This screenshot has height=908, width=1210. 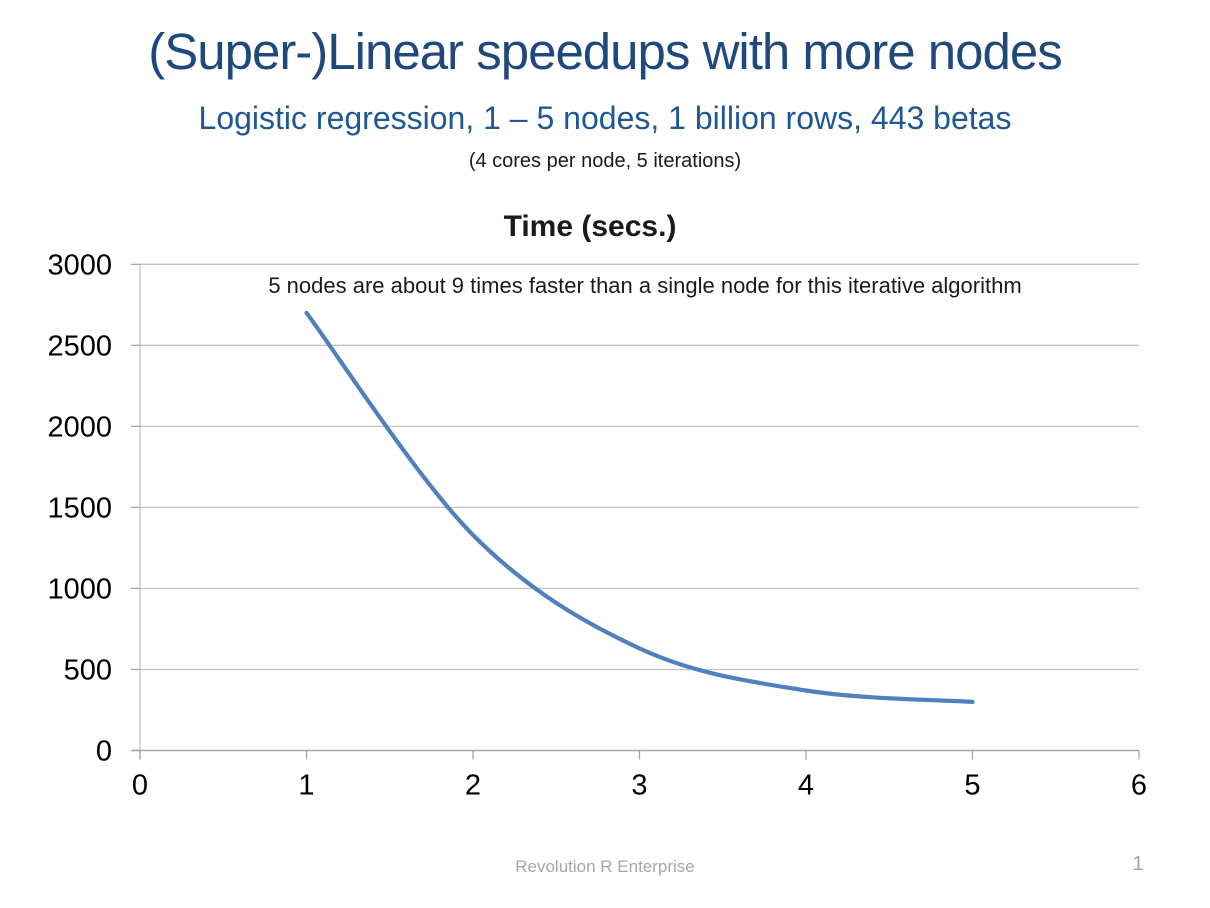 I want to click on y-tick-label: 500, so click(x=88, y=670).